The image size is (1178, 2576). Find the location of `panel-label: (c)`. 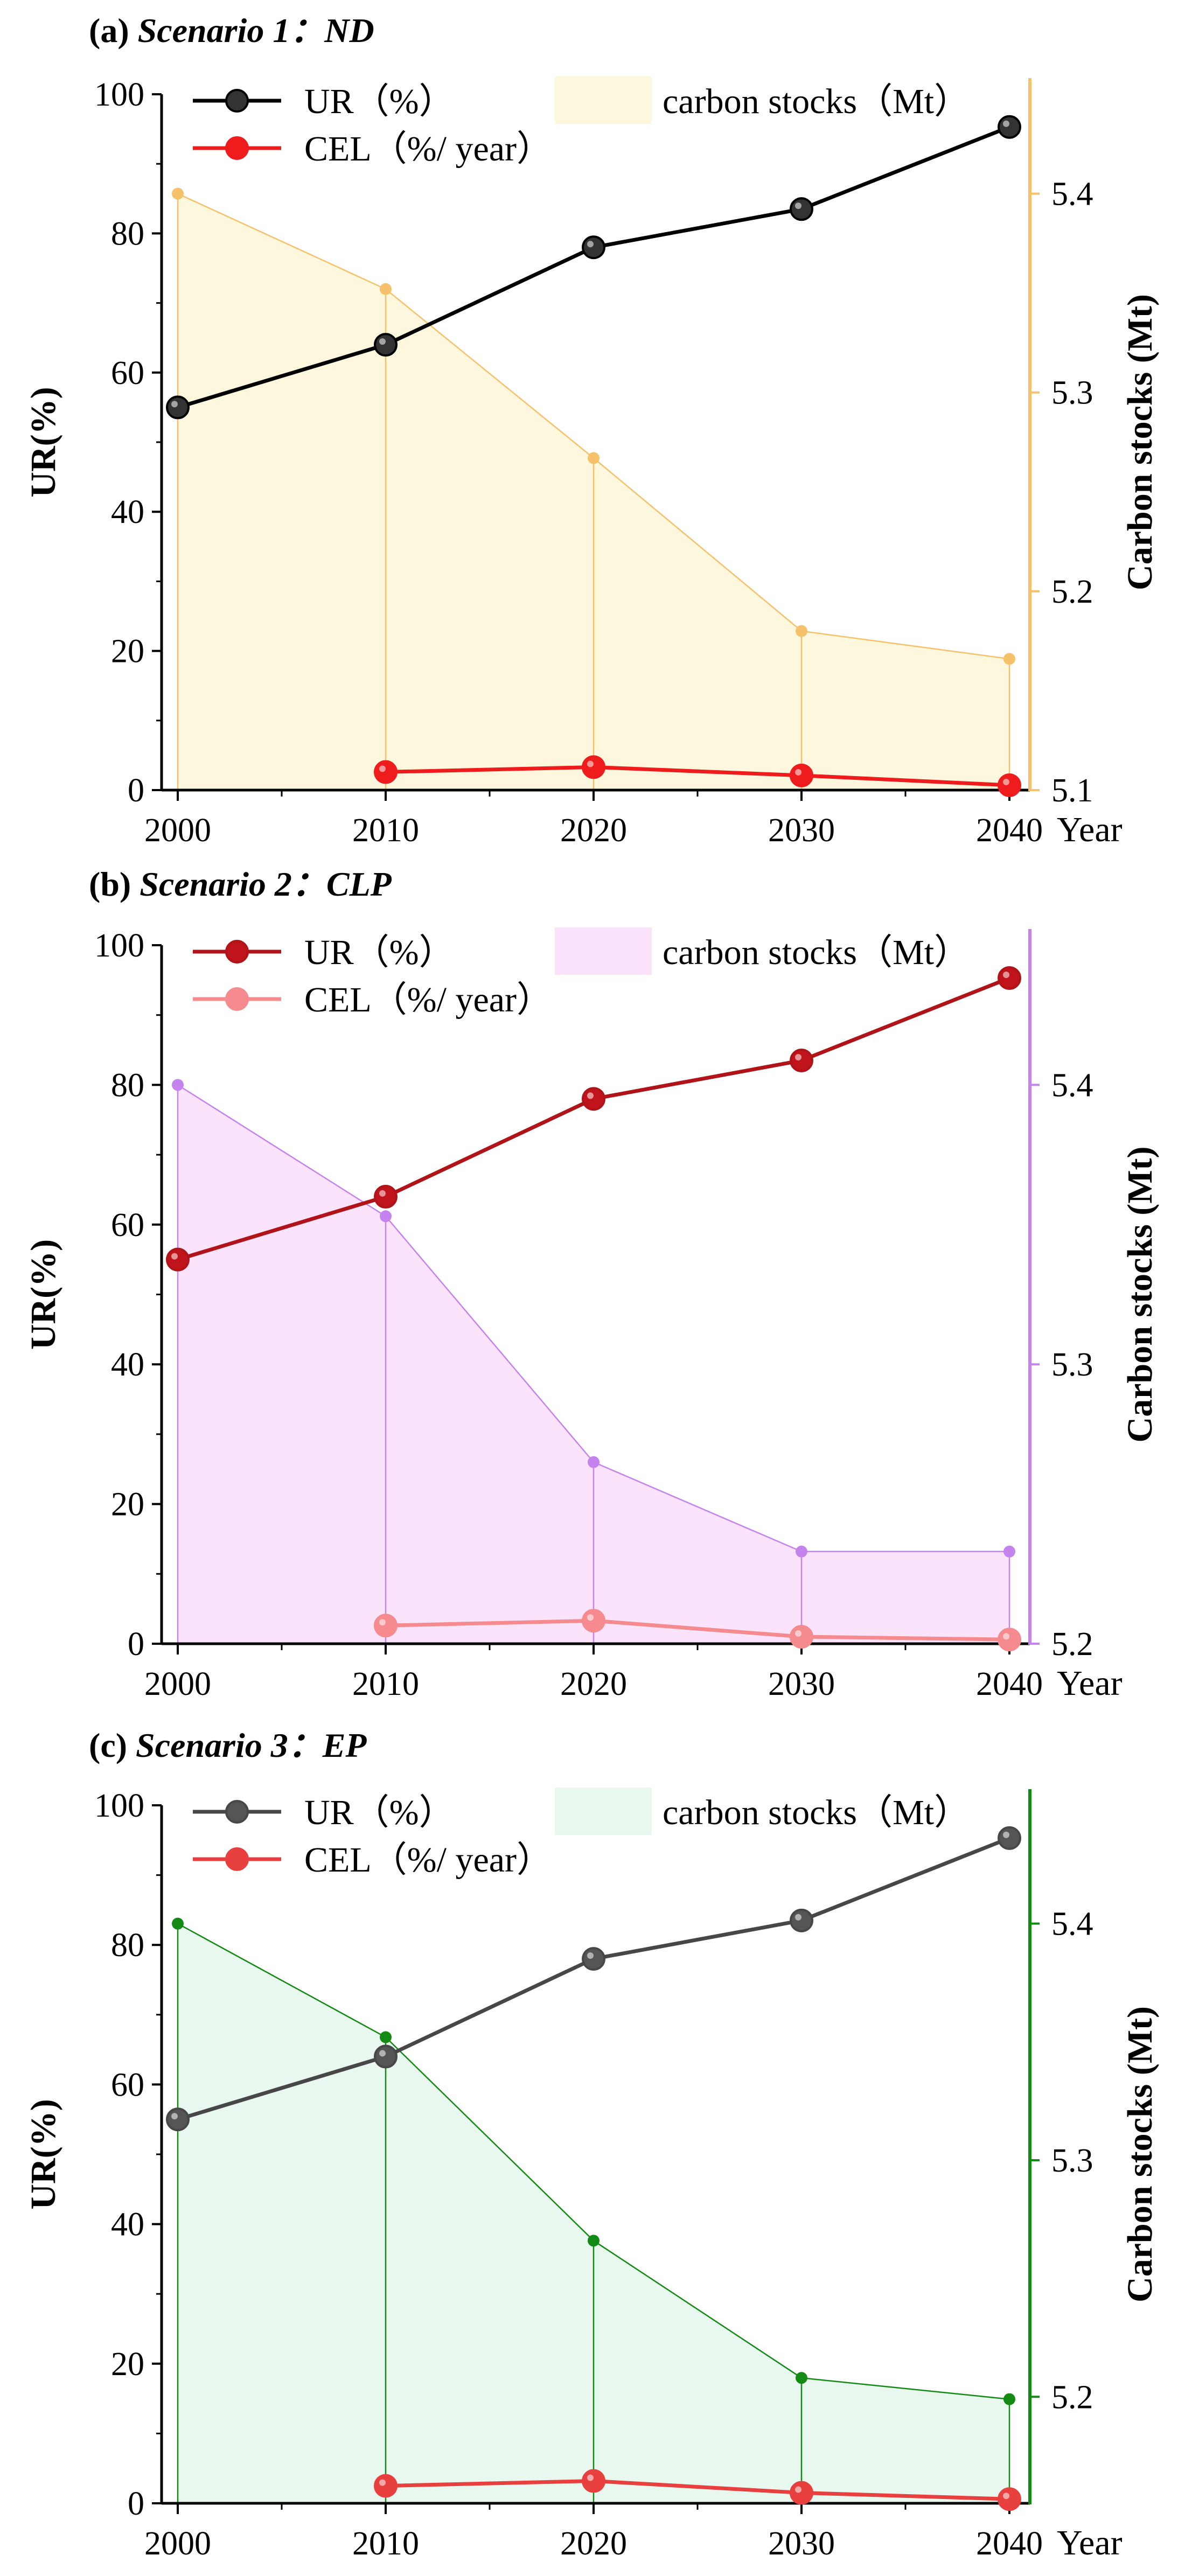

panel-label: (c) is located at coordinates (112, 1745).